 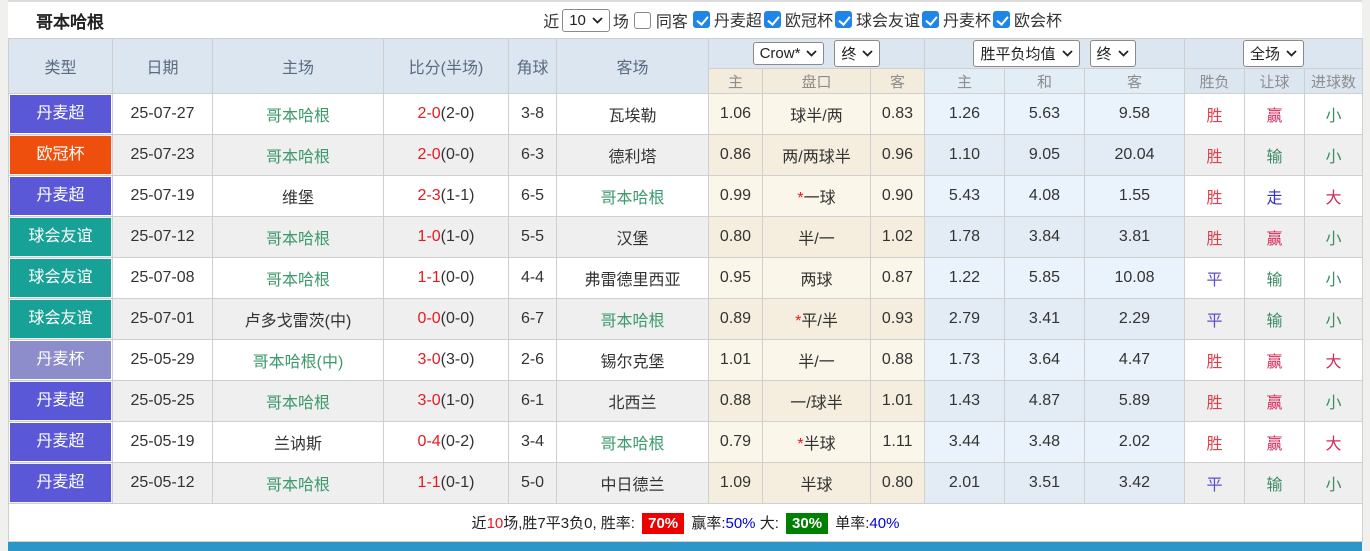 I want to click on asian-home-odds: 1.01, so click(x=735, y=360).